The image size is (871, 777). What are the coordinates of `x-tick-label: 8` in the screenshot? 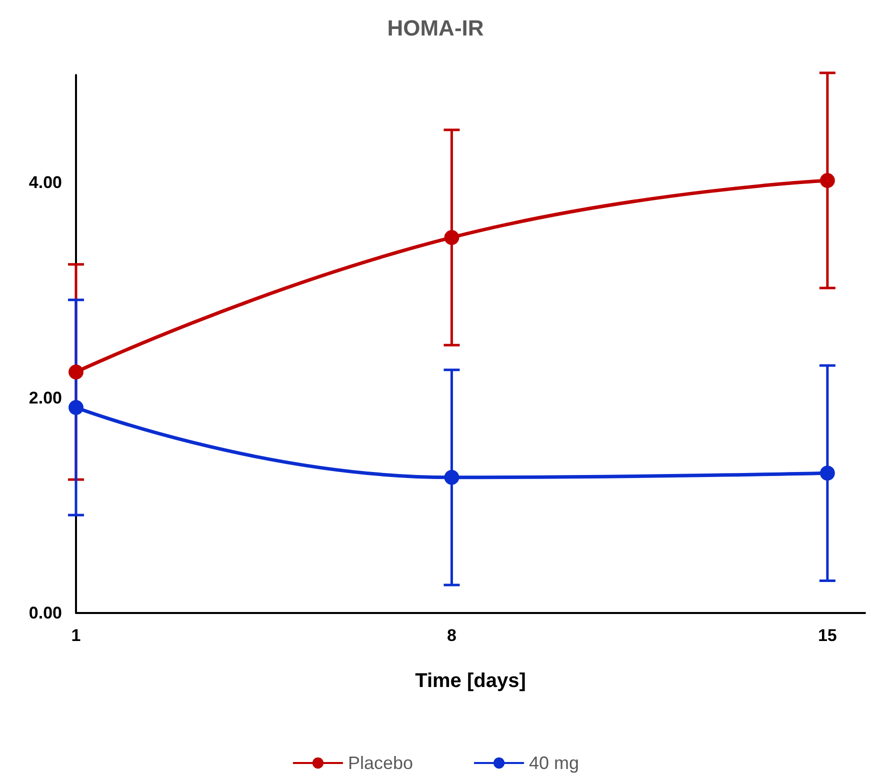 It's located at (451, 635).